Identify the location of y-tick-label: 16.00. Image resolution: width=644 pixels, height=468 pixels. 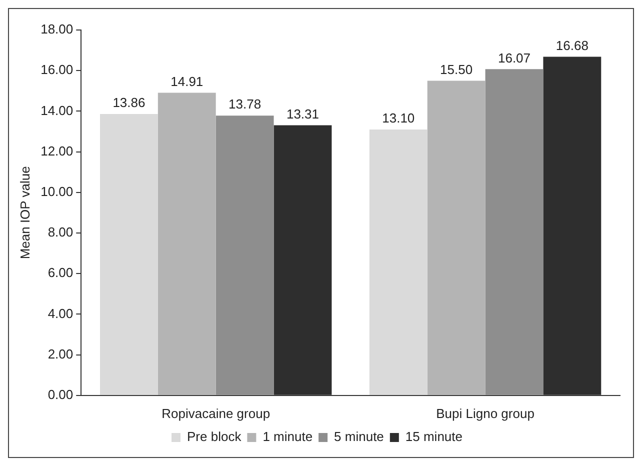
(57, 70).